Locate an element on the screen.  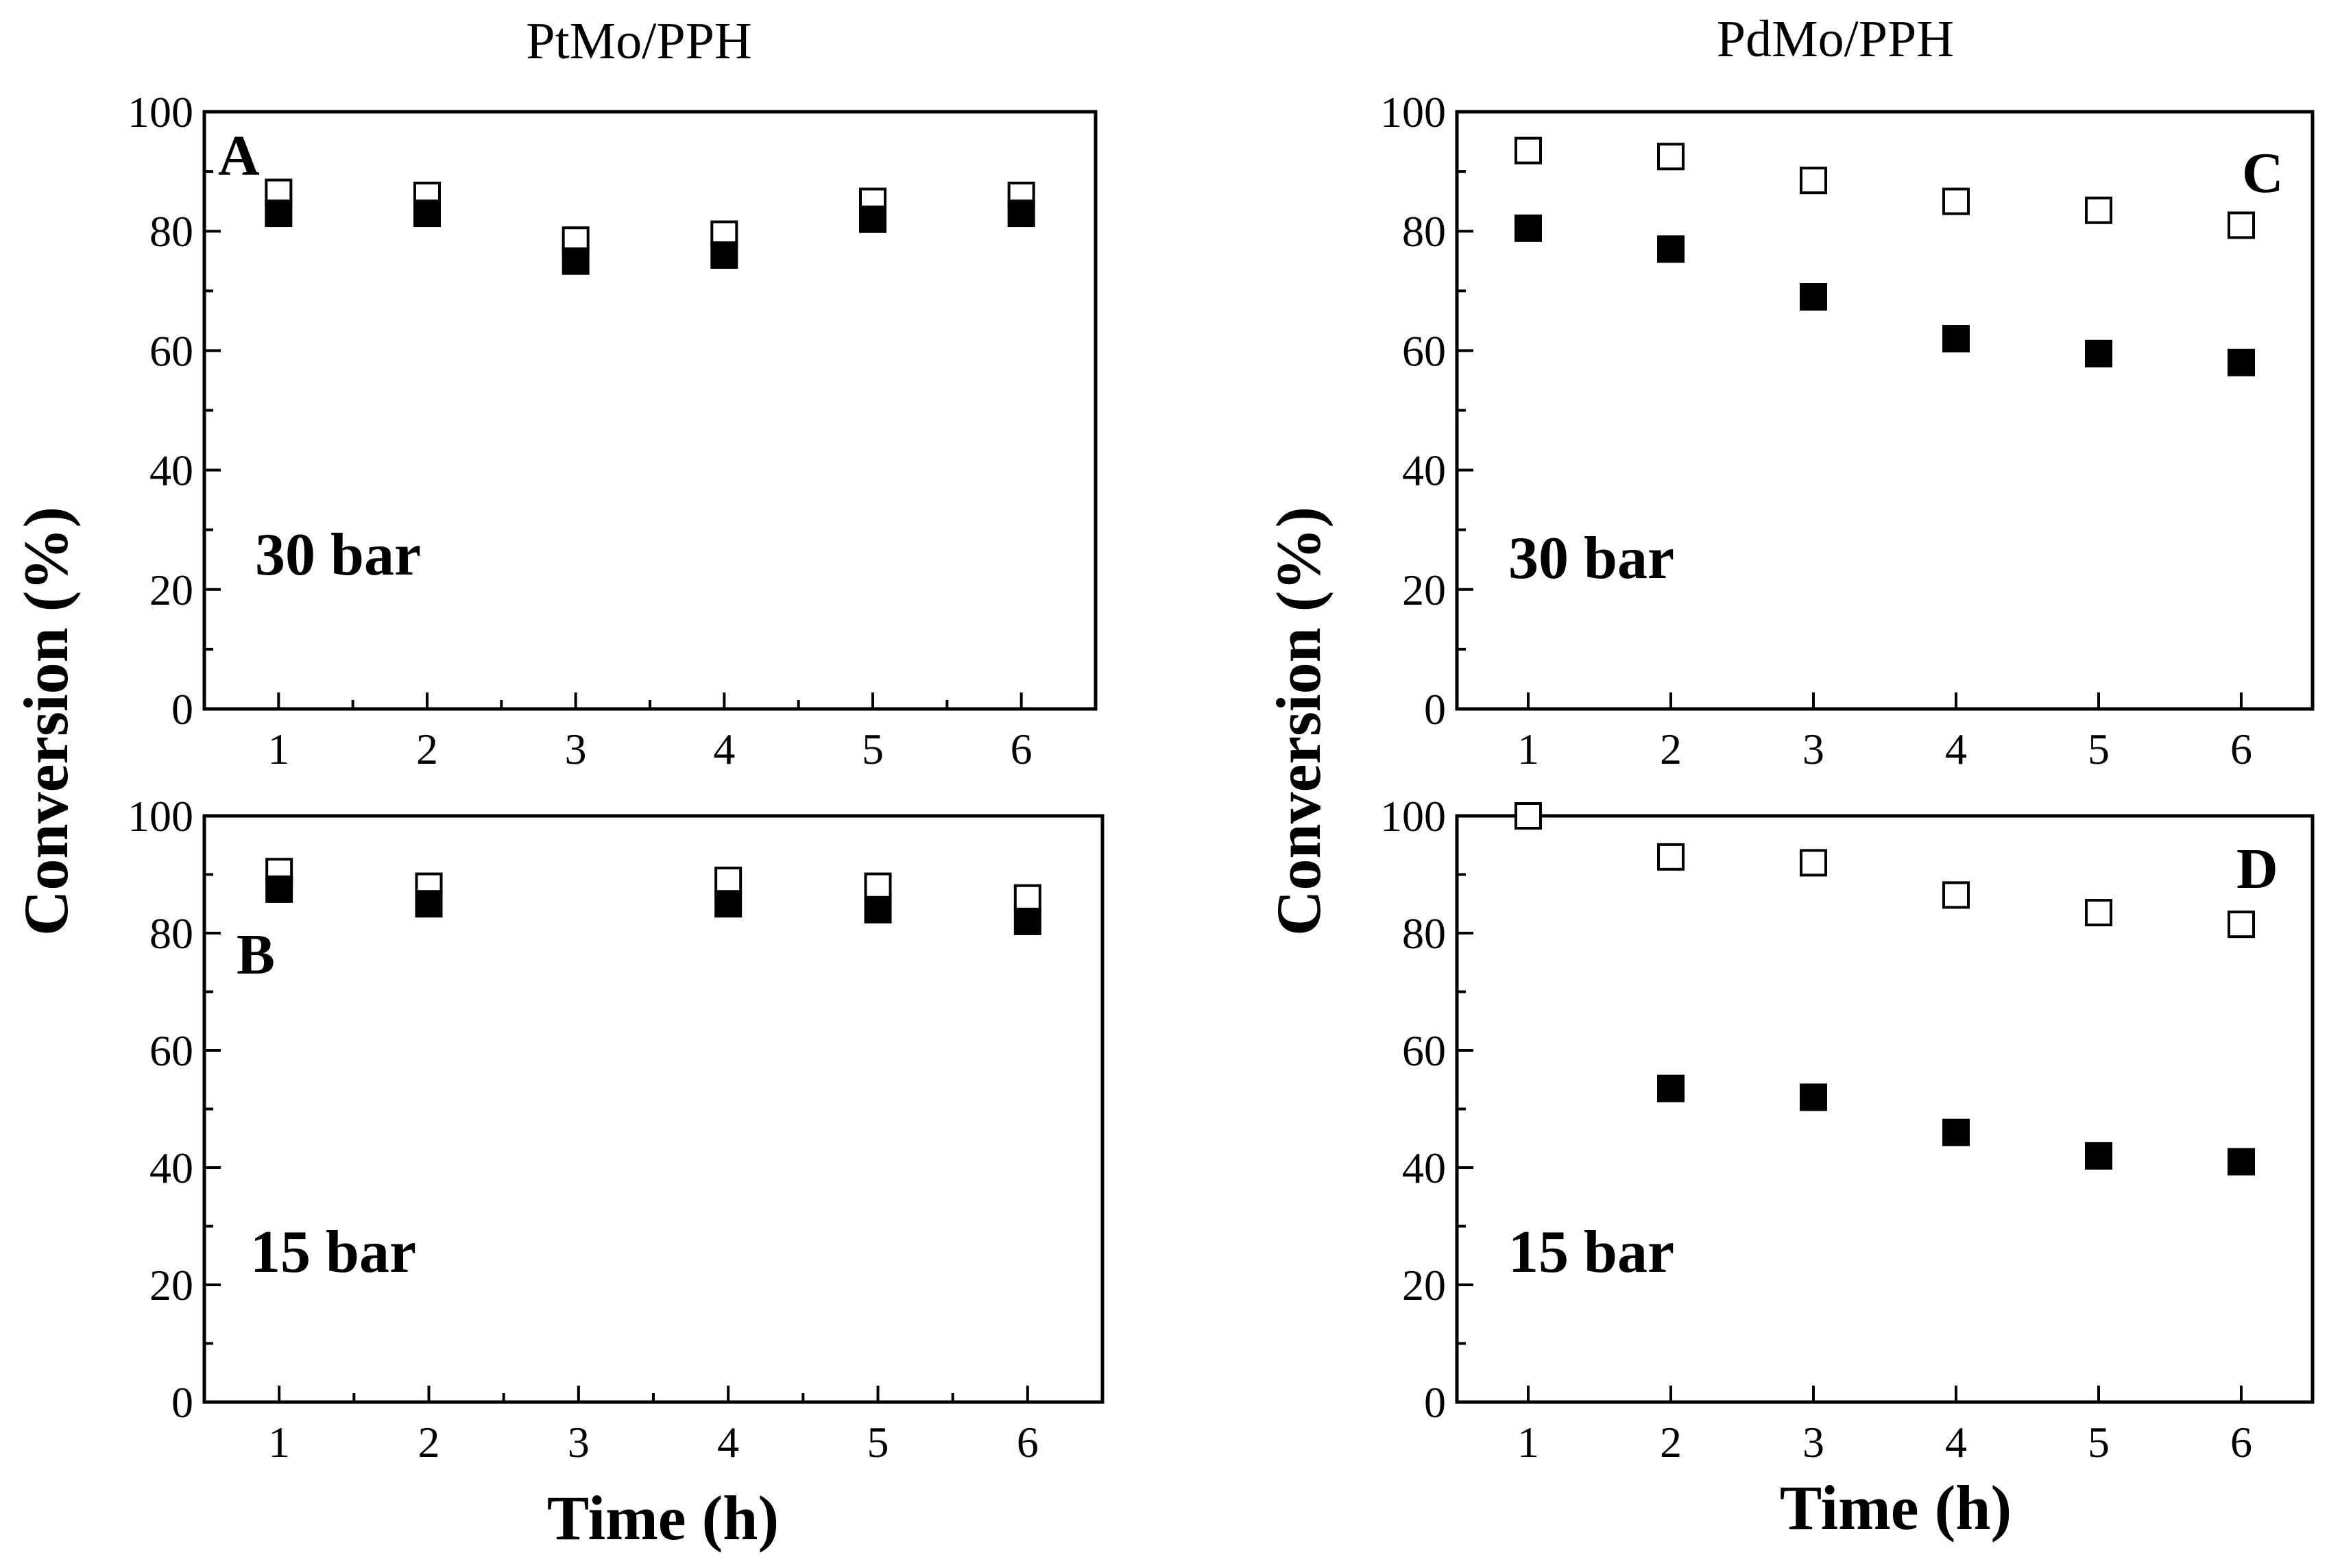
panel-b-xtick-label: 2 is located at coordinates (429, 1443).